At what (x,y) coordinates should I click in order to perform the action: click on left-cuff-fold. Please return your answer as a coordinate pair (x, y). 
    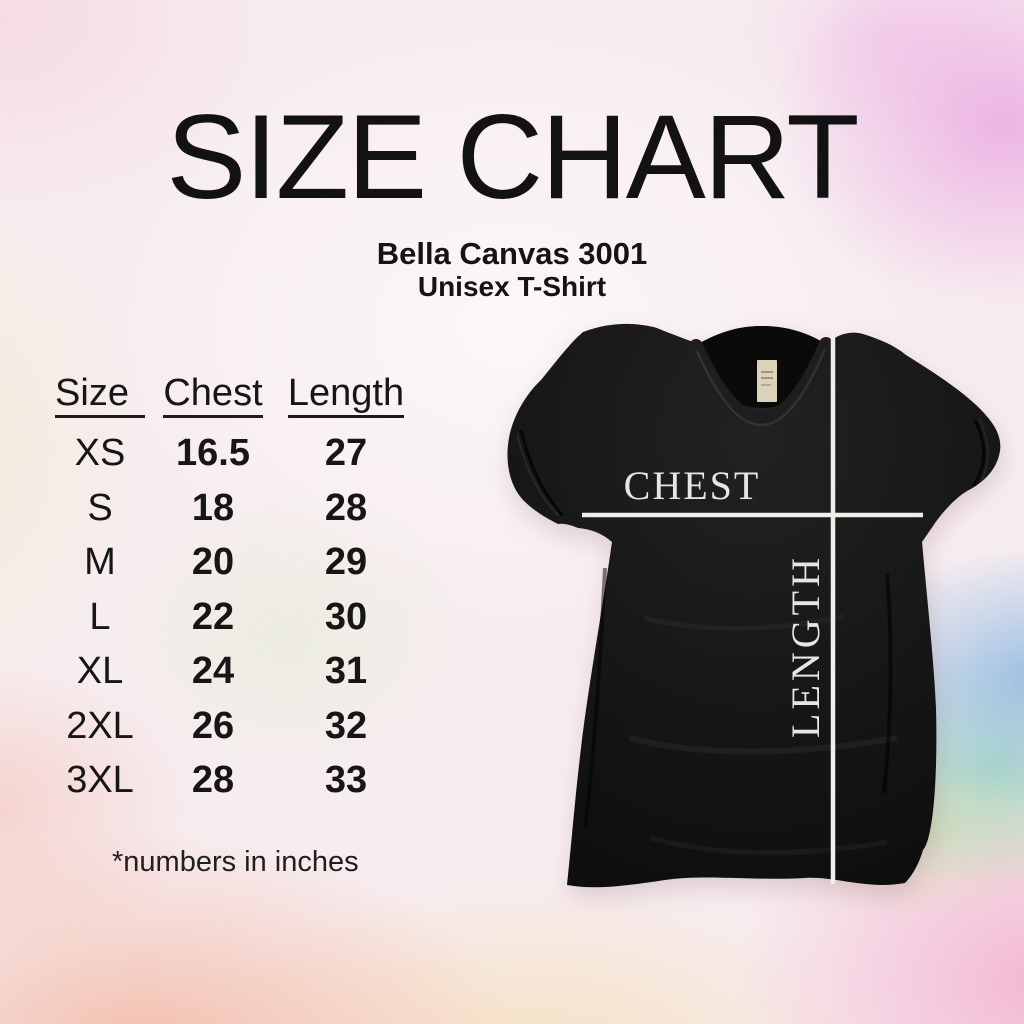
    Looking at the image, I should click on (542, 473).